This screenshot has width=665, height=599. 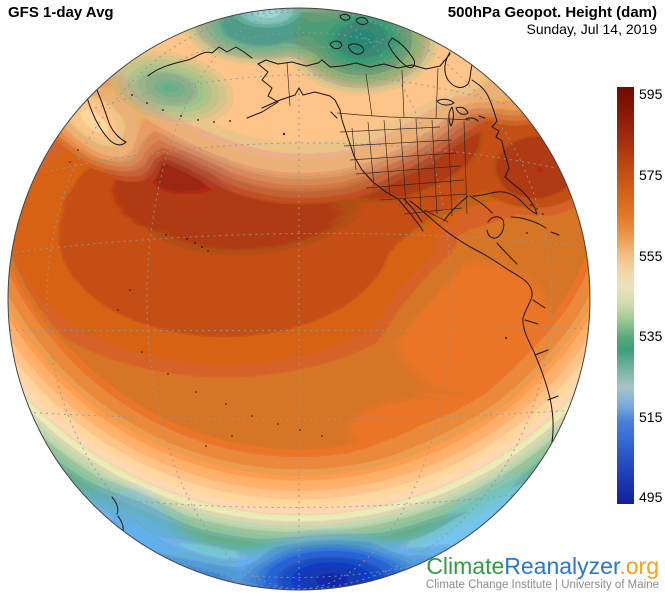 I want to click on colorbar-tick: 515, so click(x=651, y=417).